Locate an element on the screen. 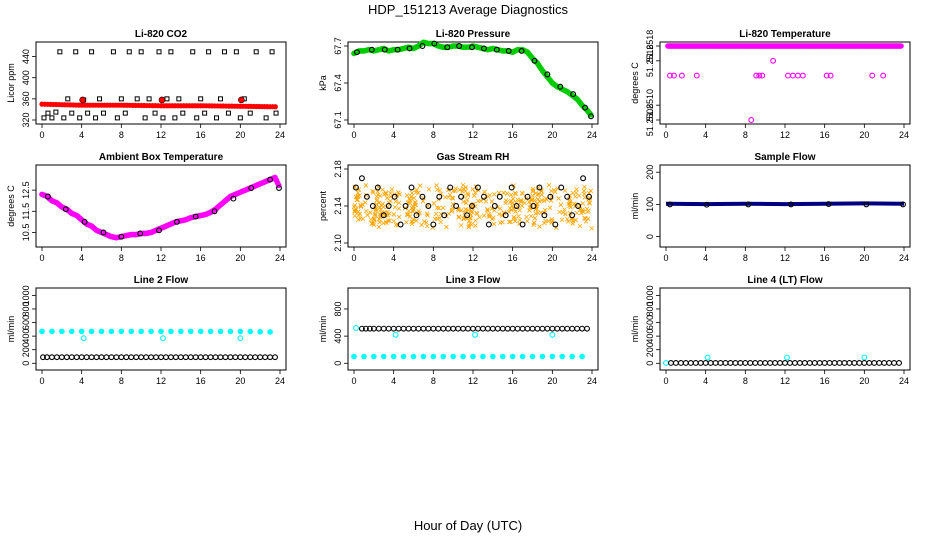 The image size is (936, 540). y-axis-label: degrees C is located at coordinates (635, 83).